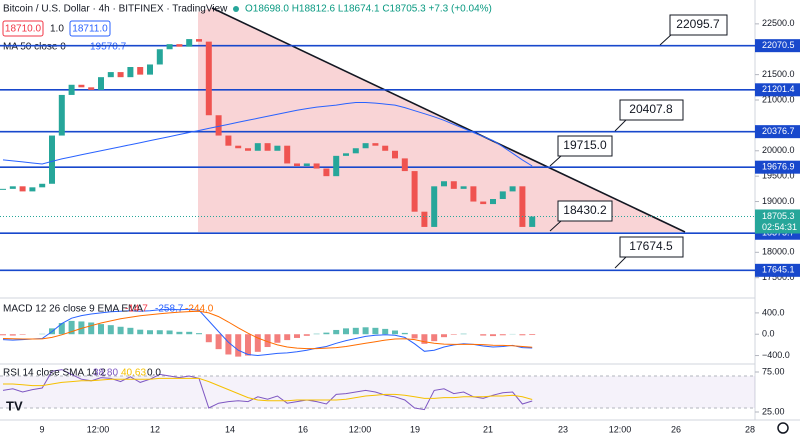 Image resolution: width=800 pixels, height=437 pixels. What do you see at coordinates (779, 227) in the screenshot?
I see `countdown: 02:54:31` at bounding box center [779, 227].